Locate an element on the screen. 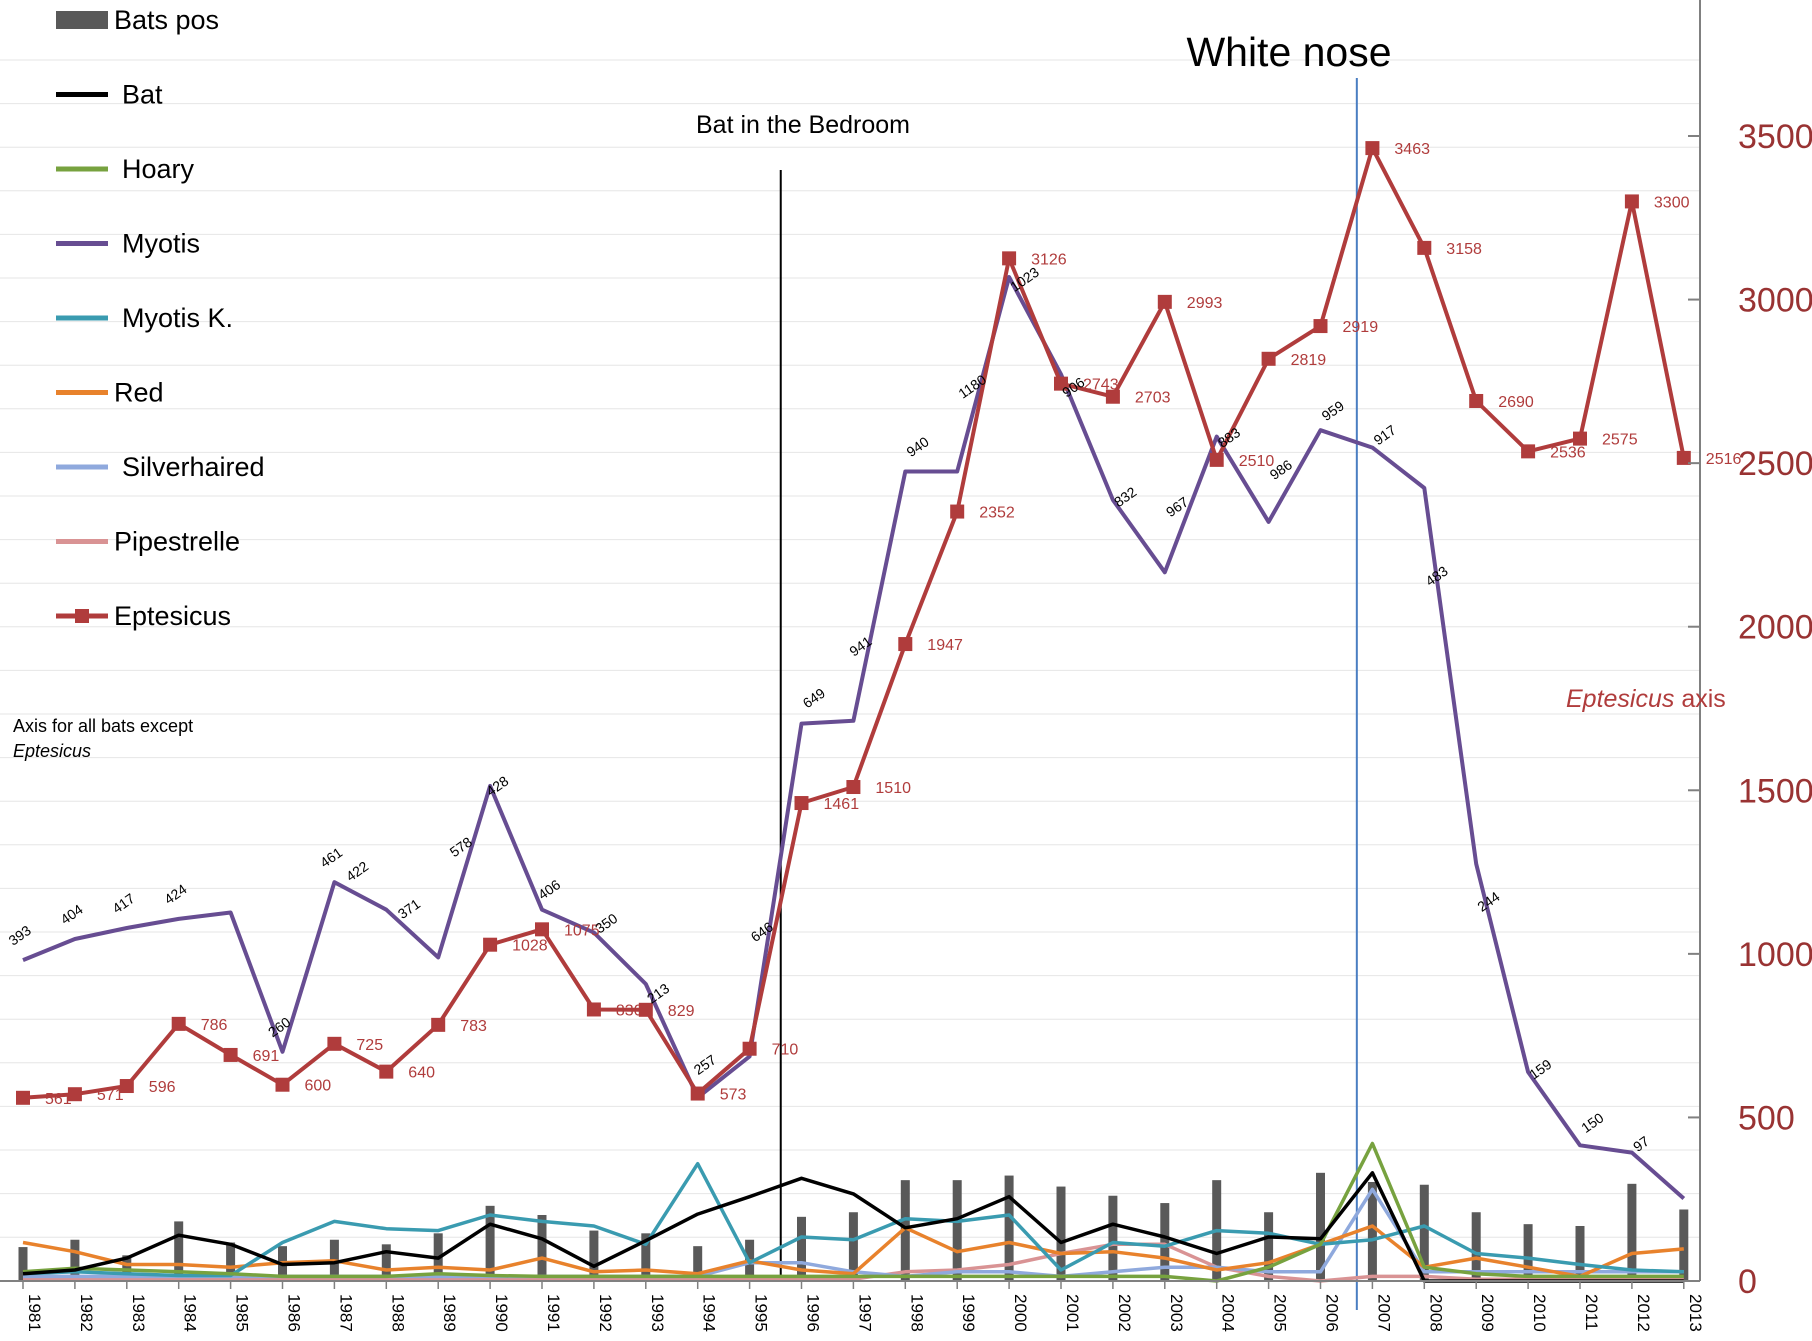 The image size is (1812, 1341). x-axis-tick-label: 2011 is located at coordinates (1591, 1312).